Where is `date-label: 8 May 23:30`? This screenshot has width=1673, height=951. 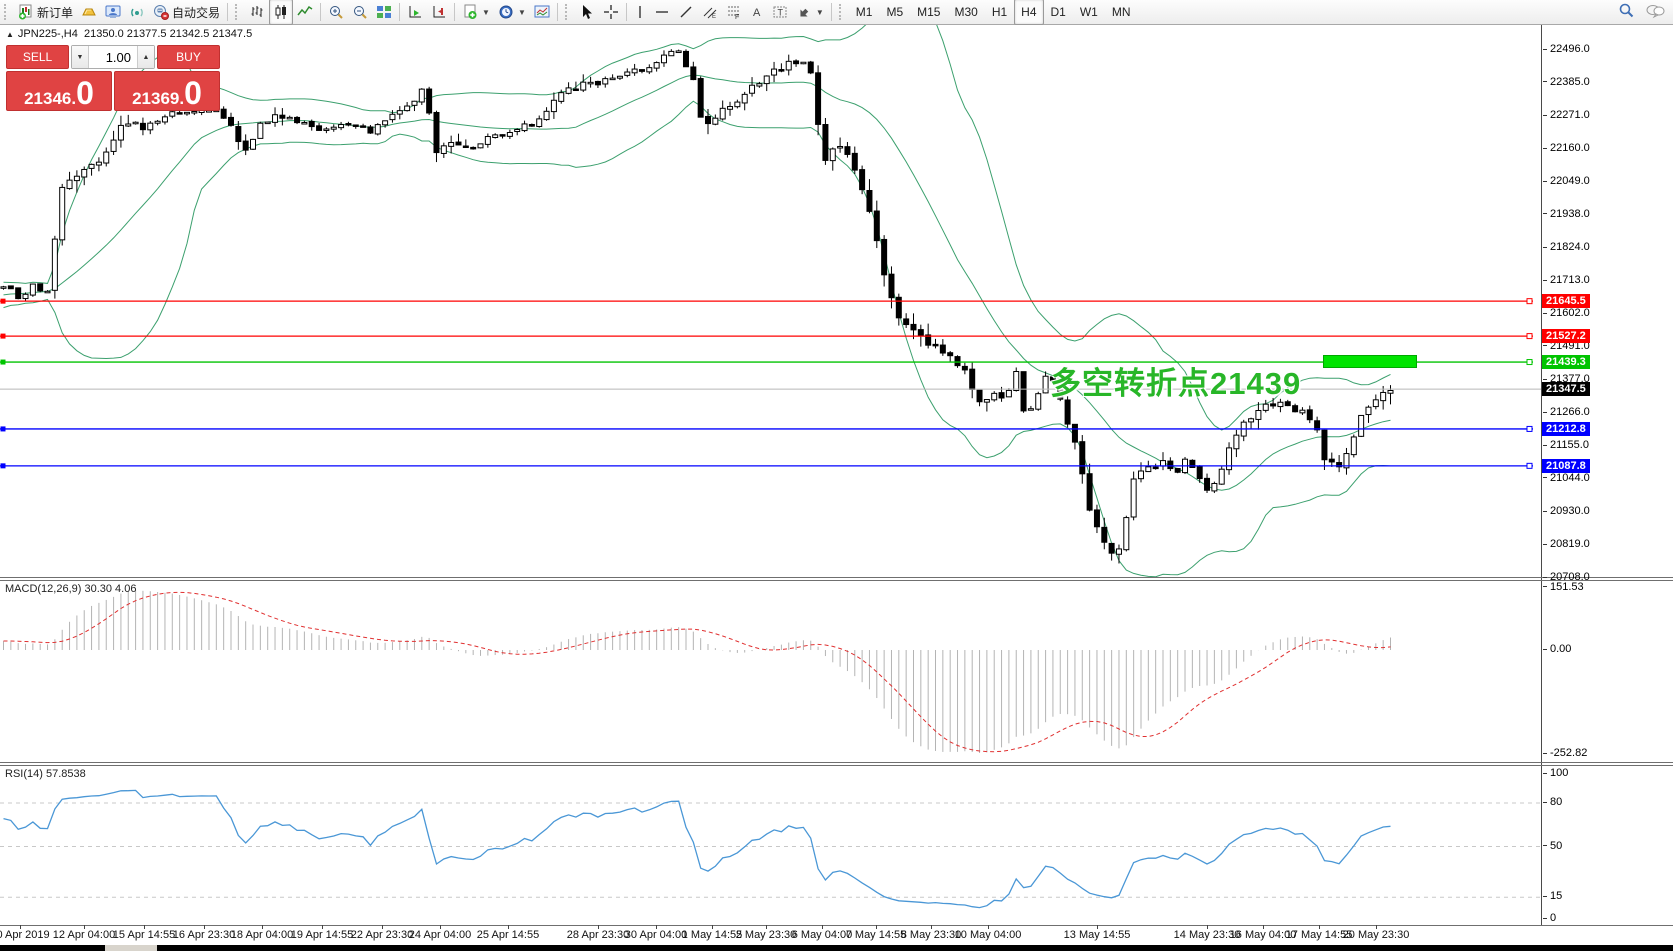 date-label: 8 May 23:30 is located at coordinates (931, 935).